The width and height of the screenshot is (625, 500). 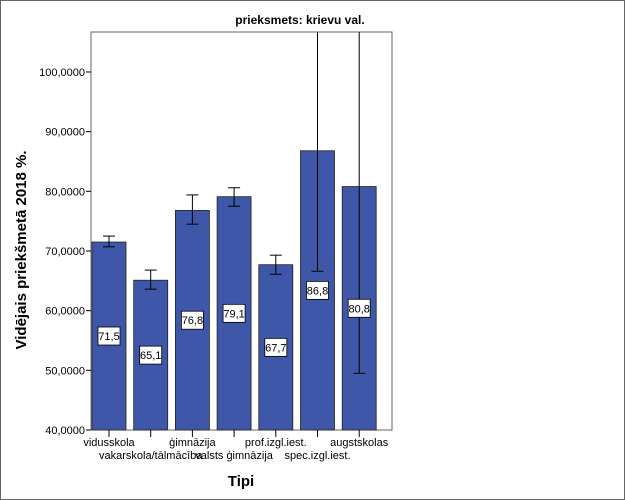 I want to click on y-axis-label: Vidējais priekšmetā 2018 %., so click(x=21, y=249).